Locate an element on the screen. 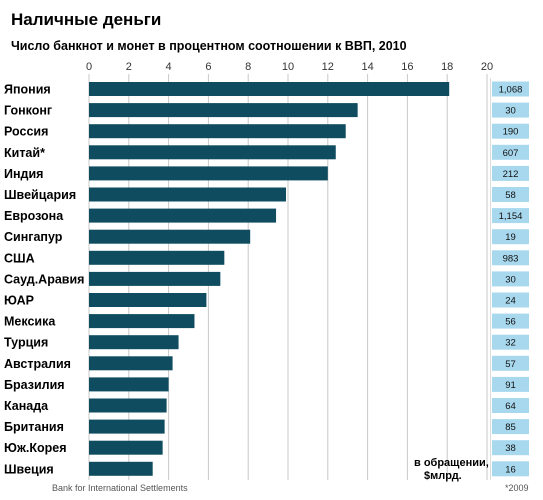  category-label: Канада is located at coordinates (26, 406).